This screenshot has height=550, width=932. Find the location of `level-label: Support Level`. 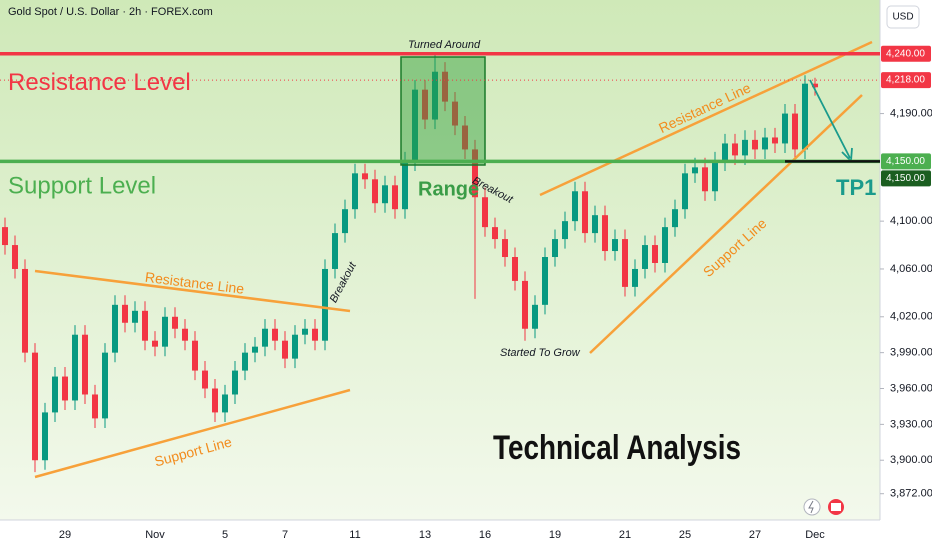

level-label: Support Level is located at coordinates (82, 186).